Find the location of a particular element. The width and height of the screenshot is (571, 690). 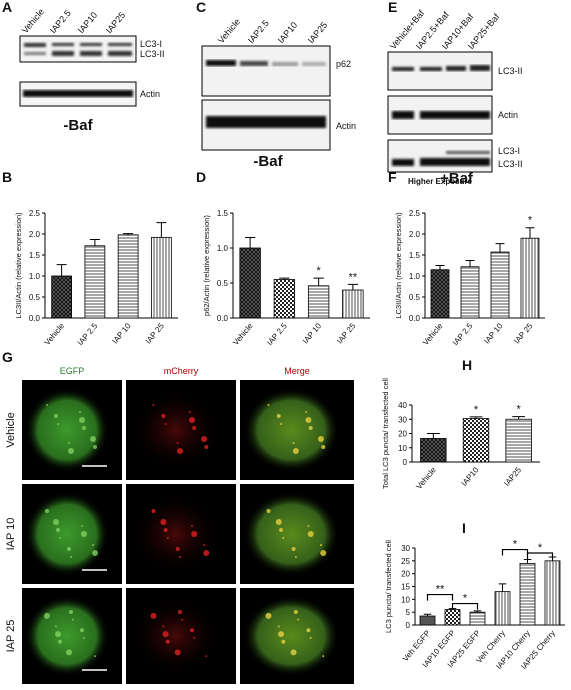

blot-caption: -Baf is located at coordinates (268, 161).